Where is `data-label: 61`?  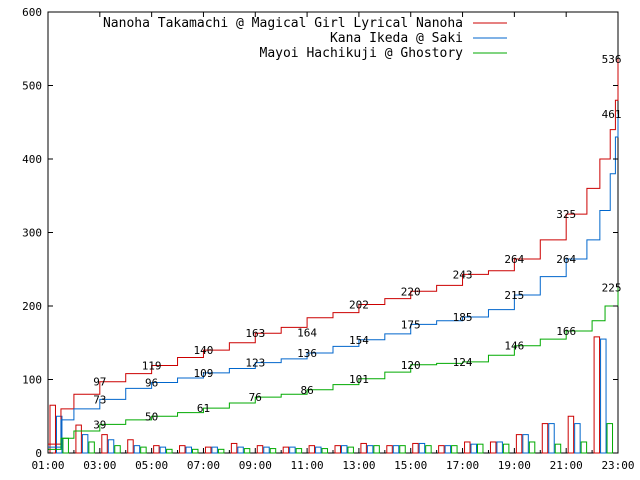 data-label: 61 is located at coordinates (203, 408).